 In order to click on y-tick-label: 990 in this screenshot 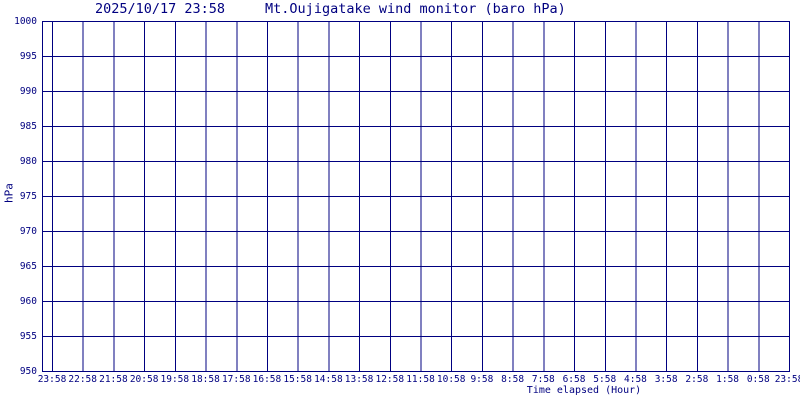, I will do `click(28, 91)`.